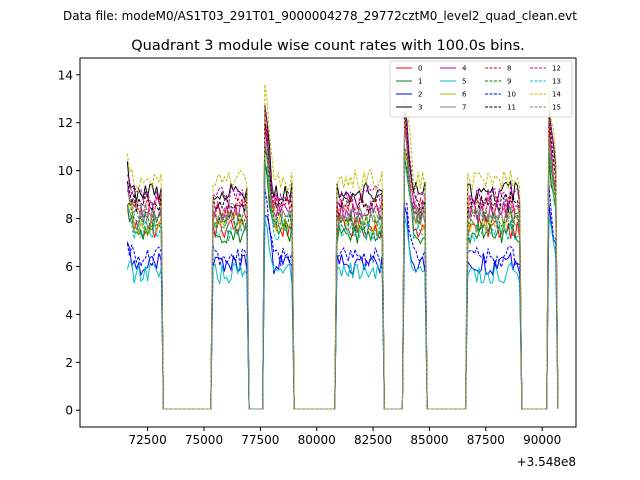 The width and height of the screenshot is (640, 480). I want to click on y-tick-label: 2, so click(69, 363).